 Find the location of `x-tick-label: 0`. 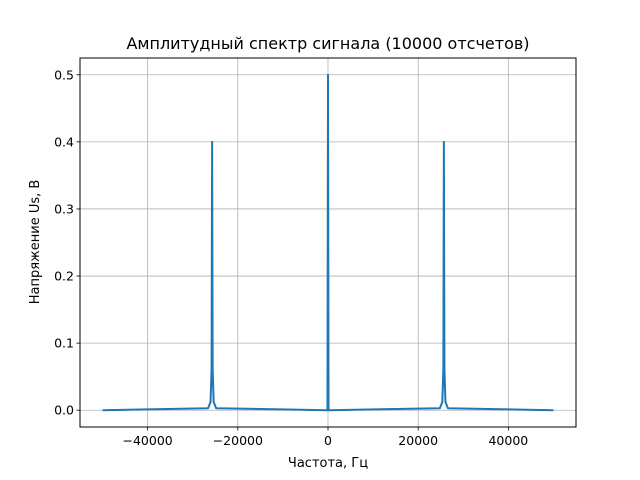

x-tick-label: 0 is located at coordinates (328, 440).